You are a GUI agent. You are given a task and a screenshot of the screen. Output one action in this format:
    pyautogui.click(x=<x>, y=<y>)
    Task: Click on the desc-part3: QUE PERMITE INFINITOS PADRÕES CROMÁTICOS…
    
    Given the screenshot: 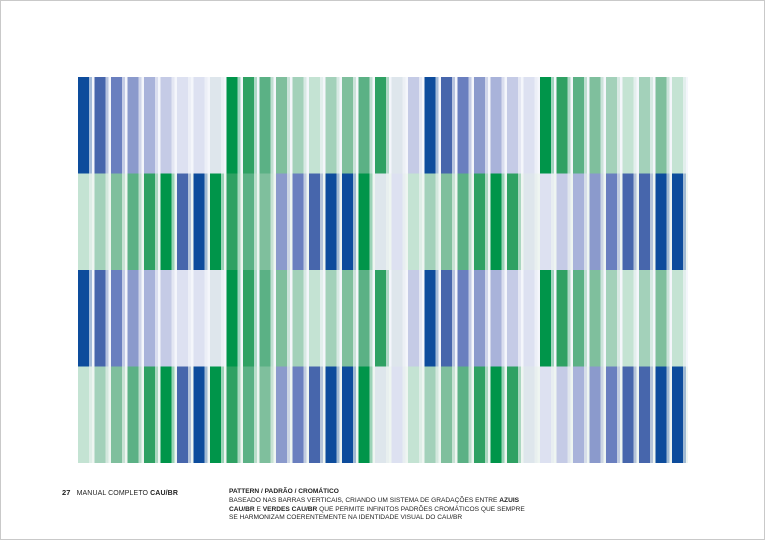 What is the action you would take?
    pyautogui.click(x=377, y=513)
    